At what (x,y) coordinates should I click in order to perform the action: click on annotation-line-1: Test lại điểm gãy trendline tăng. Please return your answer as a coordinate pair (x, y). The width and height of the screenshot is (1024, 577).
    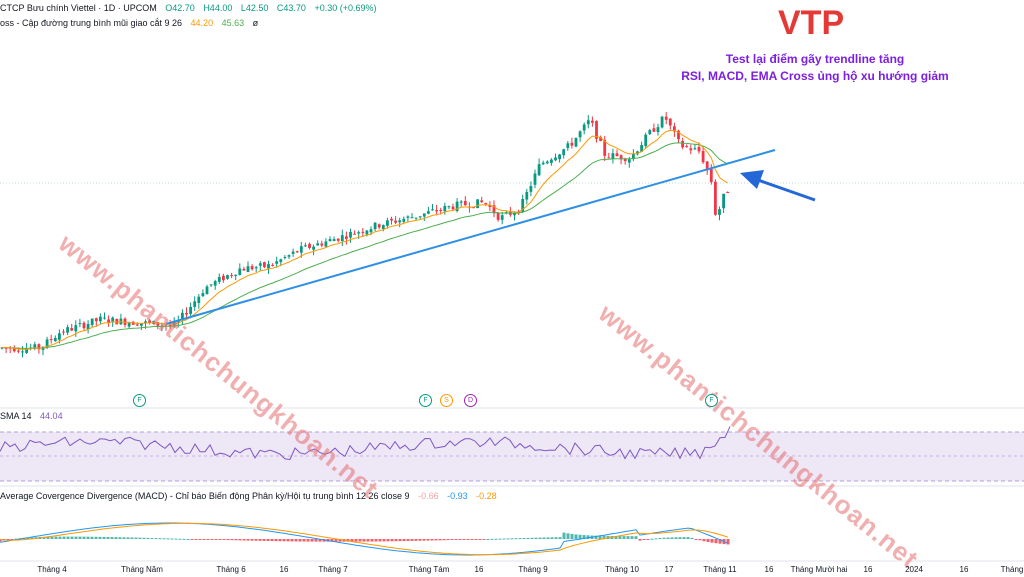
    Looking at the image, I should click on (815, 59).